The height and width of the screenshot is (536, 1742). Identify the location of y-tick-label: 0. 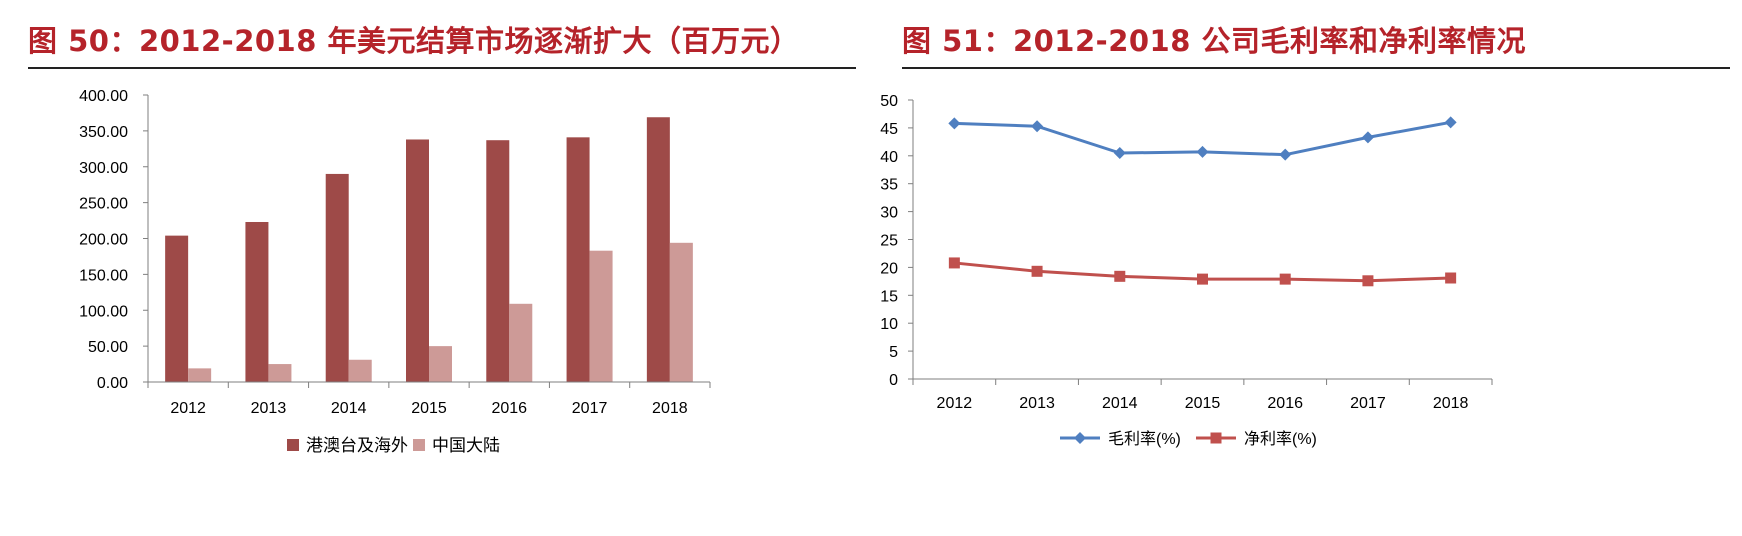
(893, 380).